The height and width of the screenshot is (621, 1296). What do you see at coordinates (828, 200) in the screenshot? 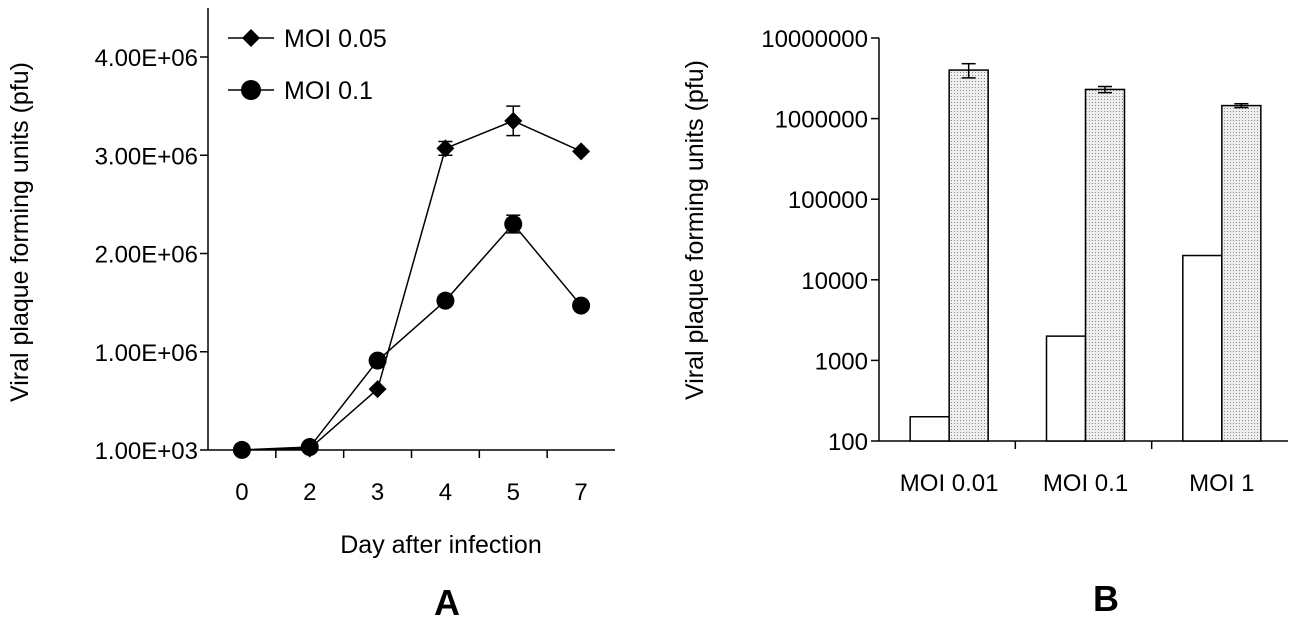
I see `panel-b-y-tick-label: 100000` at bounding box center [828, 200].